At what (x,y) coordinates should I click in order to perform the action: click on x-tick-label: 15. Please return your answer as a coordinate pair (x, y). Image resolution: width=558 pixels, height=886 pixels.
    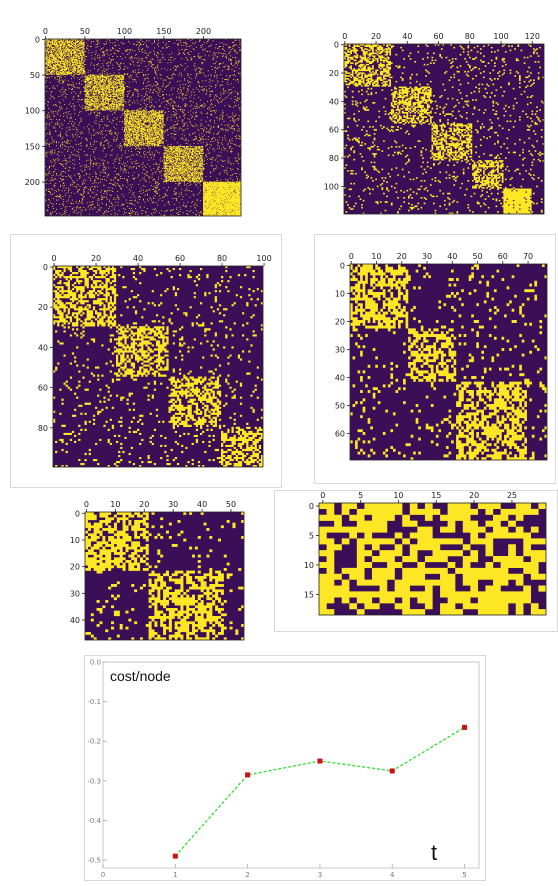
    Looking at the image, I should click on (436, 495).